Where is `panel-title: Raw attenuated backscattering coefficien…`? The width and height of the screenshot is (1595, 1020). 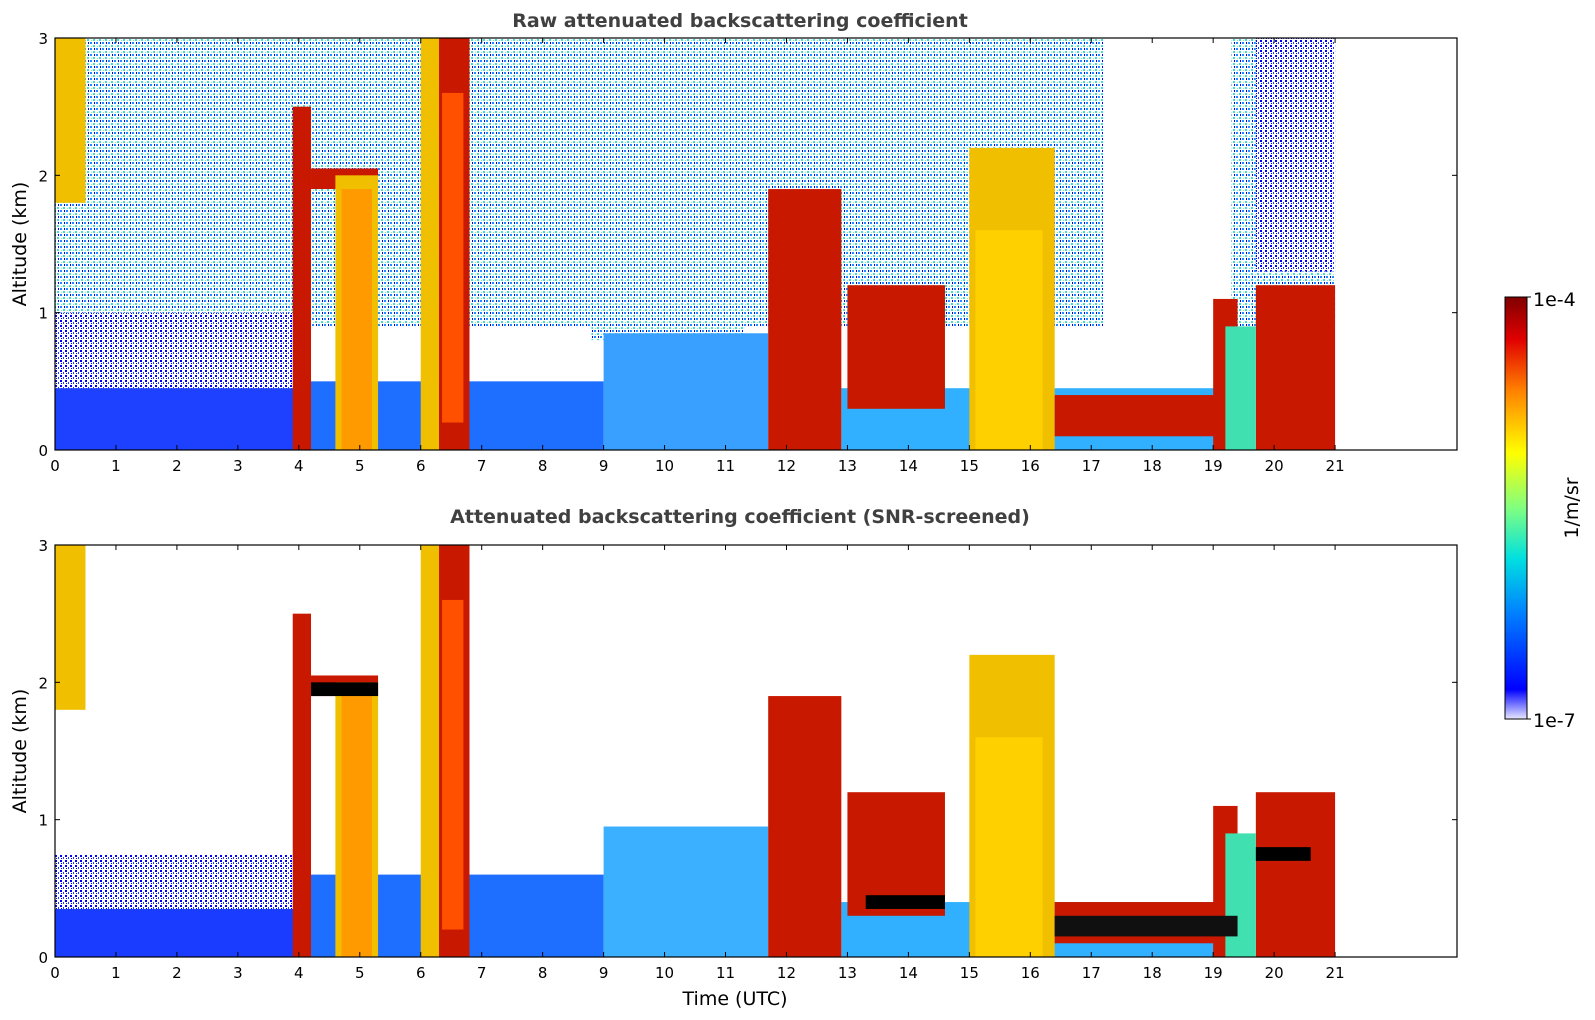
panel-title: Raw attenuated backscattering coefficien… is located at coordinates (740, 21).